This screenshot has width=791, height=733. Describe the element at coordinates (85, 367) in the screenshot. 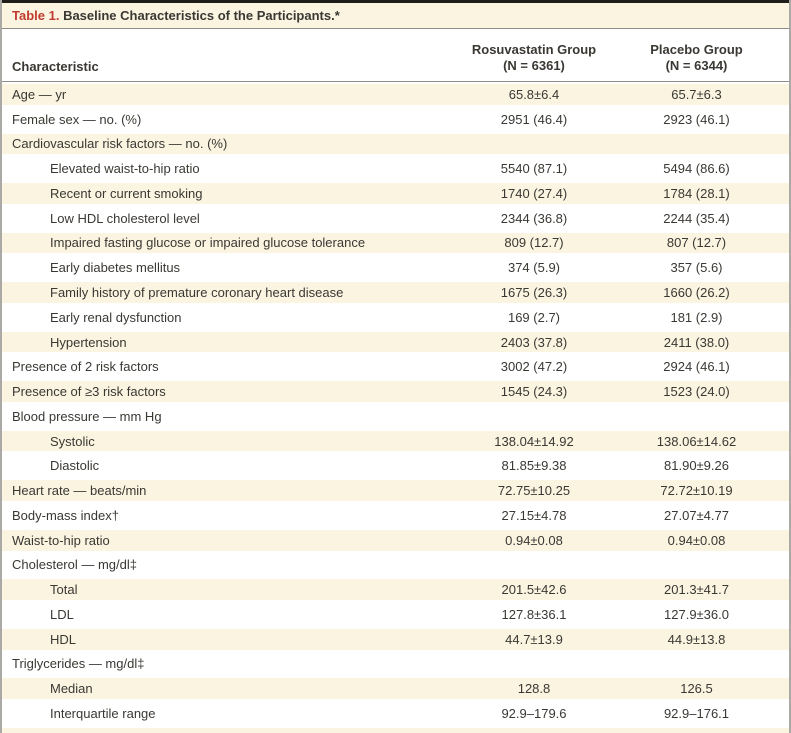

I see `row-label: Presence of 2 risk factors` at that location.